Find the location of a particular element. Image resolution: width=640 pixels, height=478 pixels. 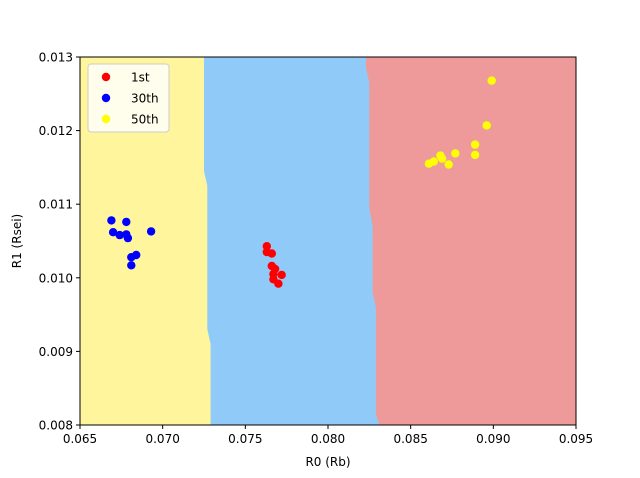

legend-label-50th: 50th is located at coordinates (145, 120).